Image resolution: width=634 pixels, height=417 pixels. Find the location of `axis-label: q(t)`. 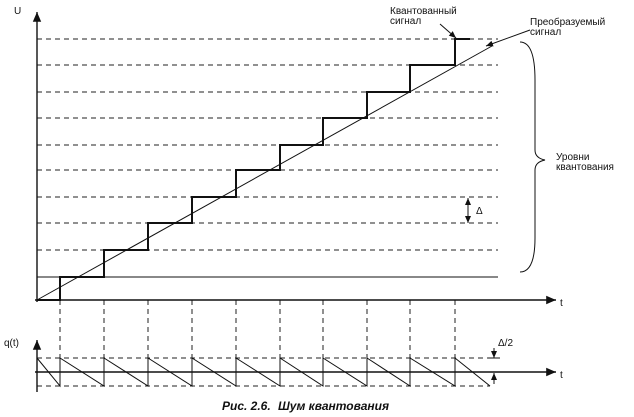

axis-label: q(t) is located at coordinates (11, 343).